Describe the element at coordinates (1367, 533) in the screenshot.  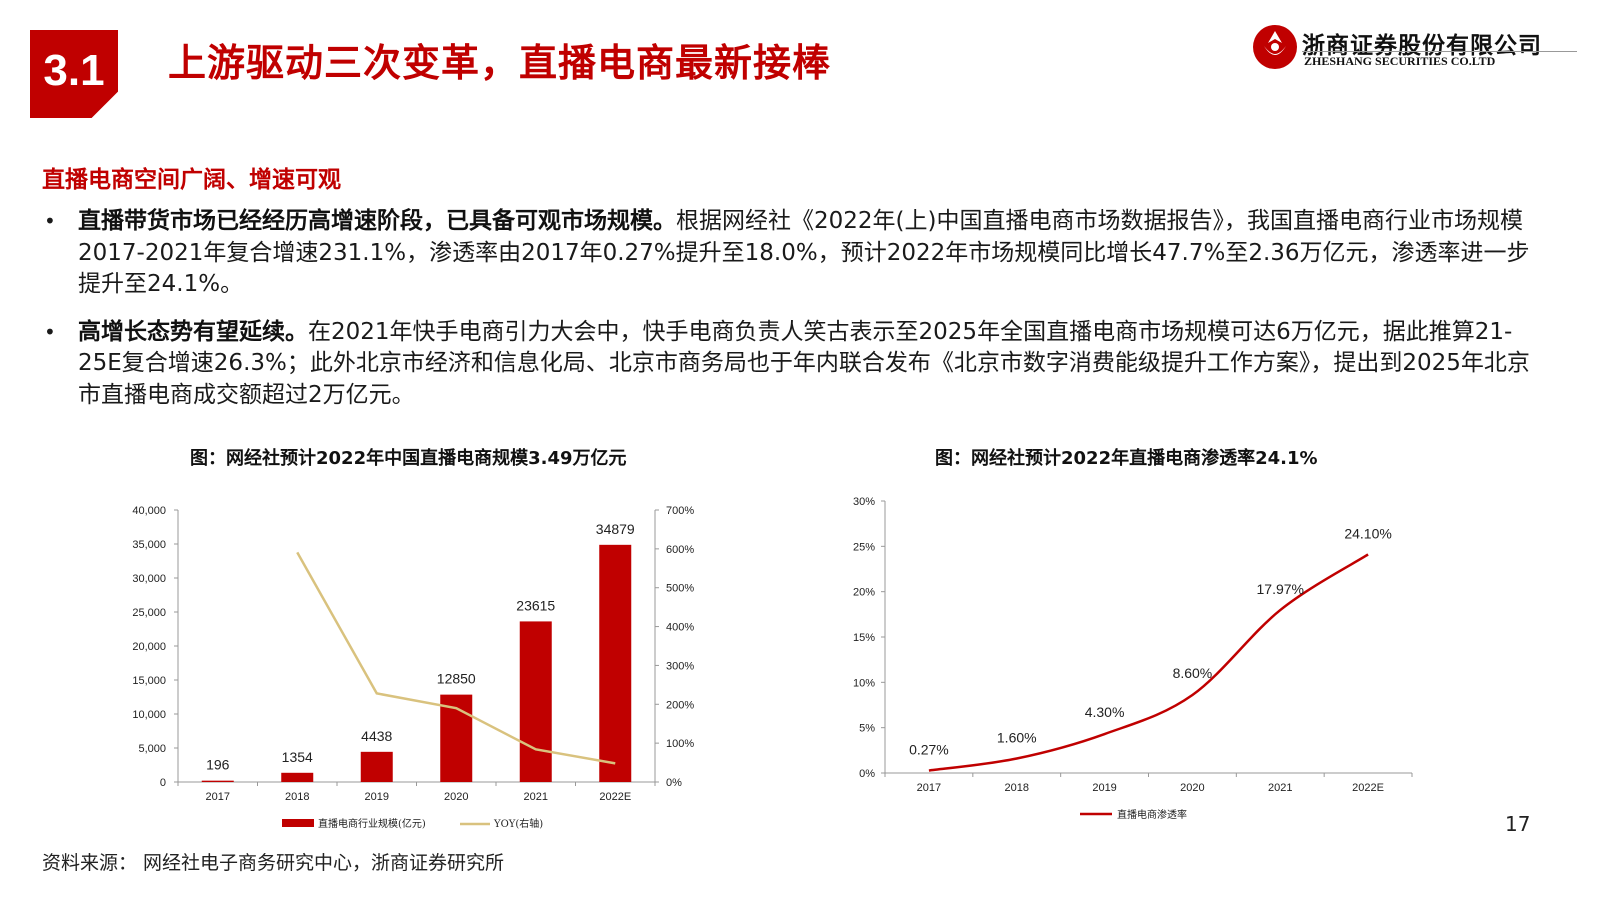
I see `point-data-label: 24.10%` at that location.